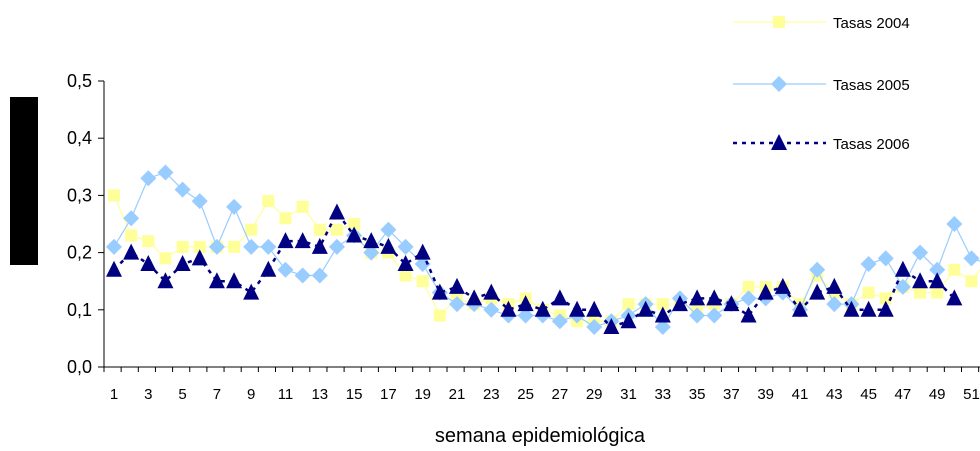 This screenshot has height=451, width=980. What do you see at coordinates (731, 394) in the screenshot?
I see `x-tick-label: 37` at bounding box center [731, 394].